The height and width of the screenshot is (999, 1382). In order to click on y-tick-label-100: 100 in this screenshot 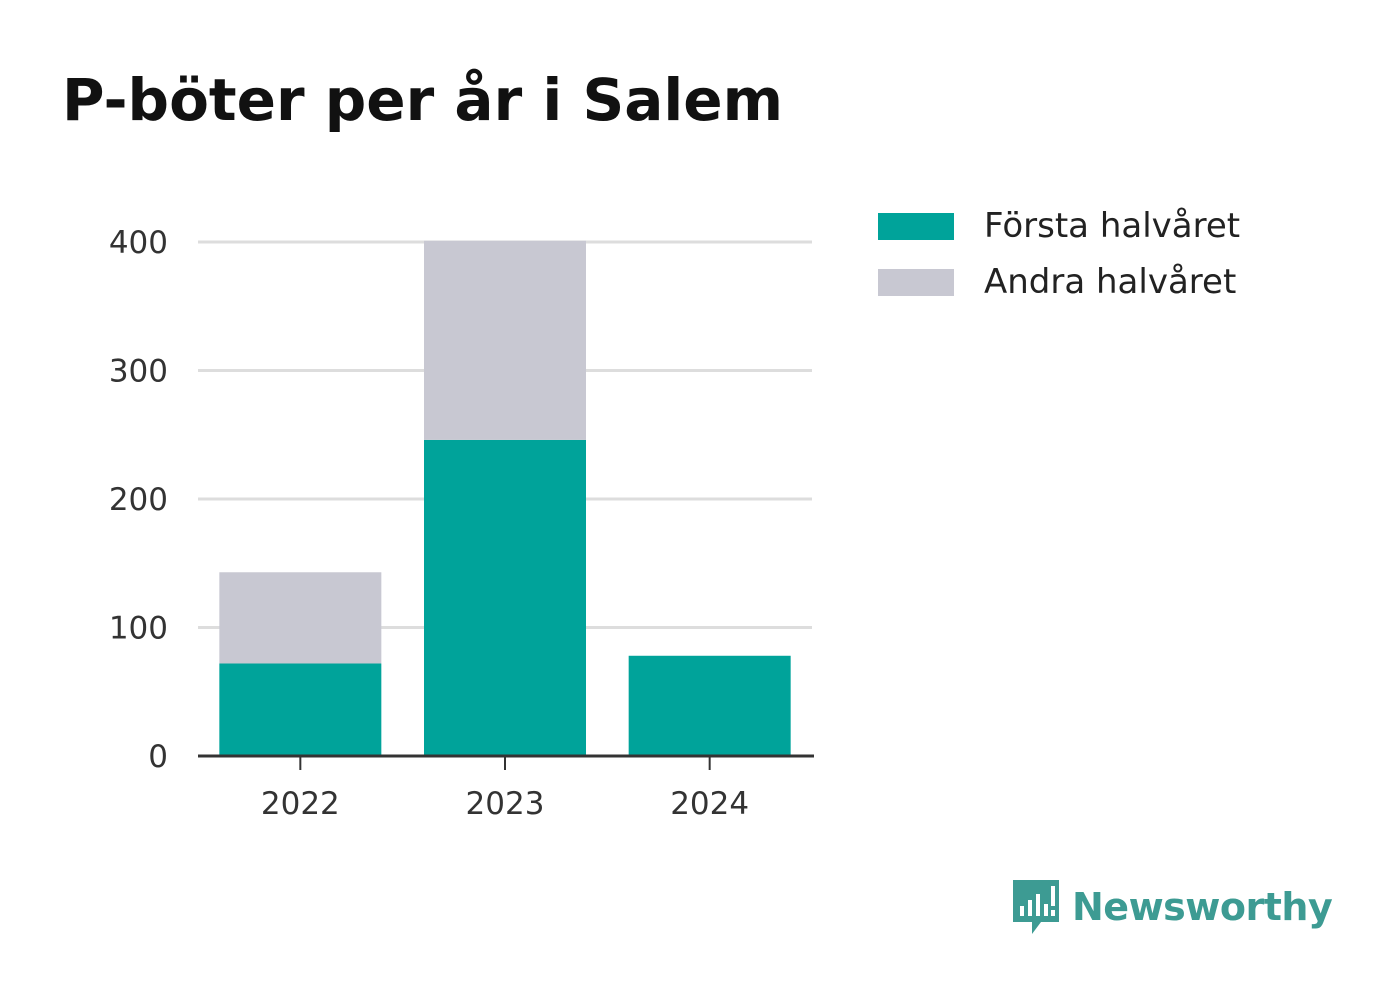, I will do `click(138, 629)`.